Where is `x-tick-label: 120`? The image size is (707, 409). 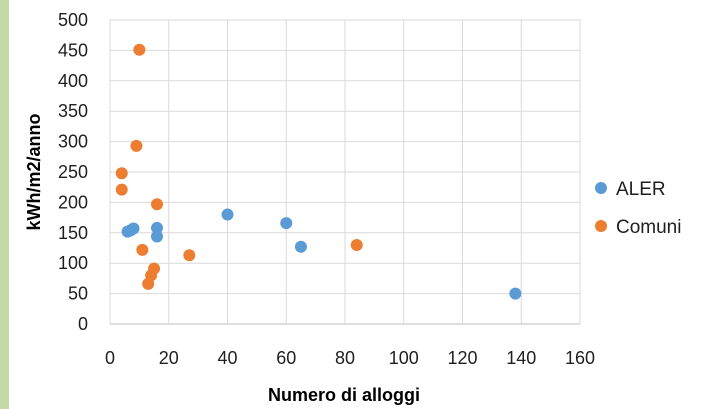
x-tick-label: 120 is located at coordinates (462, 358).